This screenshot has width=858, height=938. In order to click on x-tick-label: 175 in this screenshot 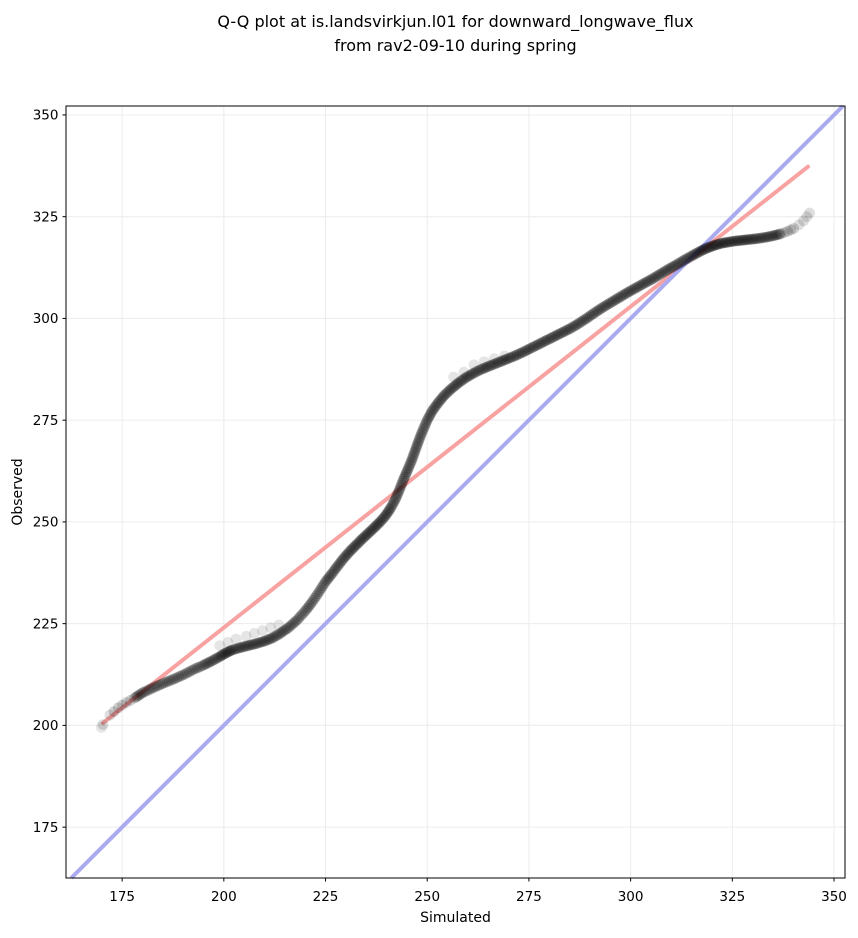, I will do `click(122, 897)`.